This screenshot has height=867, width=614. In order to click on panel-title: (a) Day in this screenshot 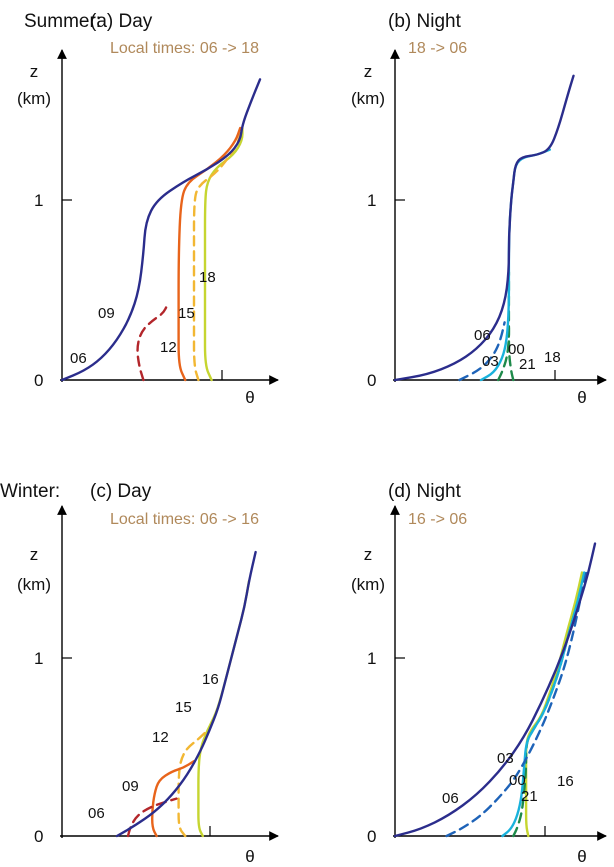, I will do `click(121, 21)`.